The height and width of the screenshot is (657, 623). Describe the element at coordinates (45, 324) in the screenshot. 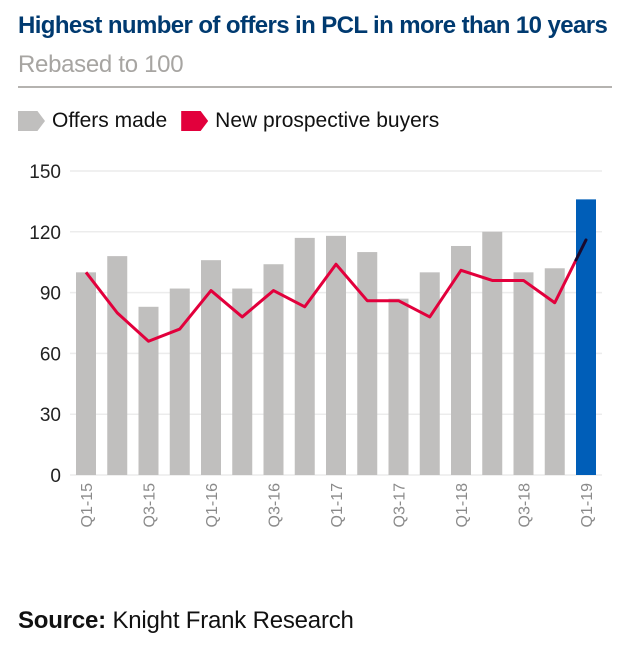

I see `y-axis-ticks: 0 30 60 90 120 150` at that location.